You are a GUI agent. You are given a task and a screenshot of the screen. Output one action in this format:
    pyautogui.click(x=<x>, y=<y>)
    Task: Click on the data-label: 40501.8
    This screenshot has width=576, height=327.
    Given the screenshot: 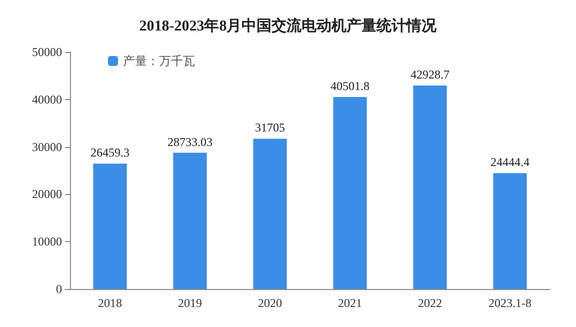 What is the action you would take?
    pyautogui.click(x=350, y=86)
    